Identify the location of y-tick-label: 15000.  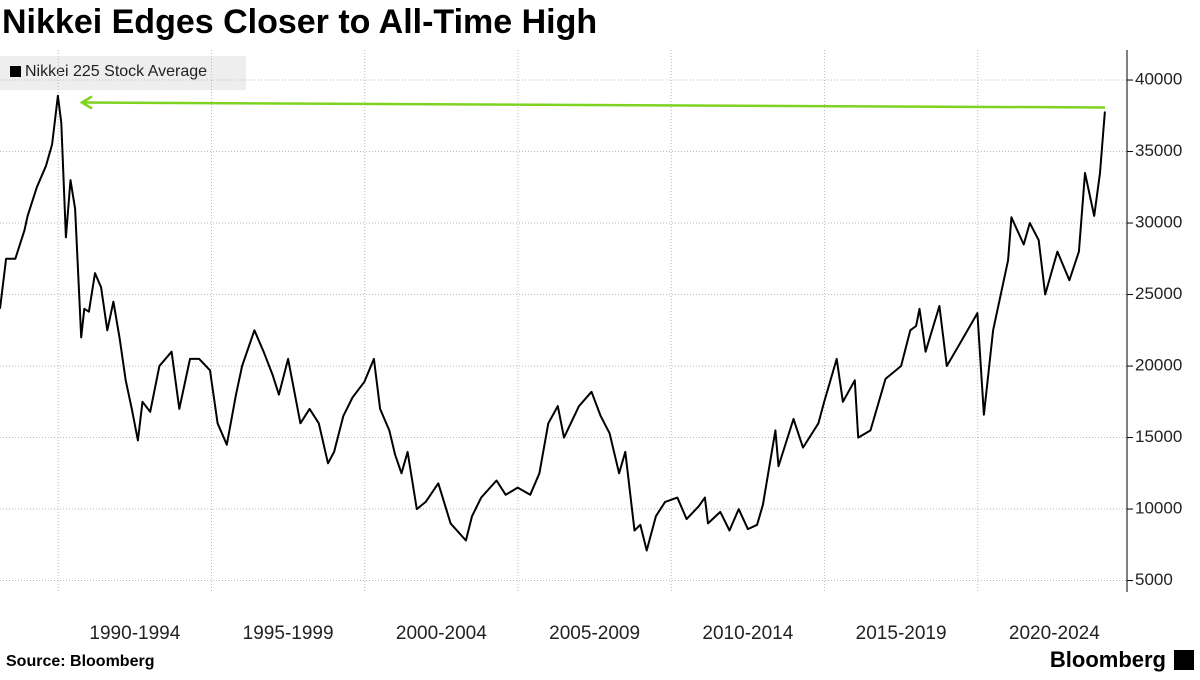
(1158, 436).